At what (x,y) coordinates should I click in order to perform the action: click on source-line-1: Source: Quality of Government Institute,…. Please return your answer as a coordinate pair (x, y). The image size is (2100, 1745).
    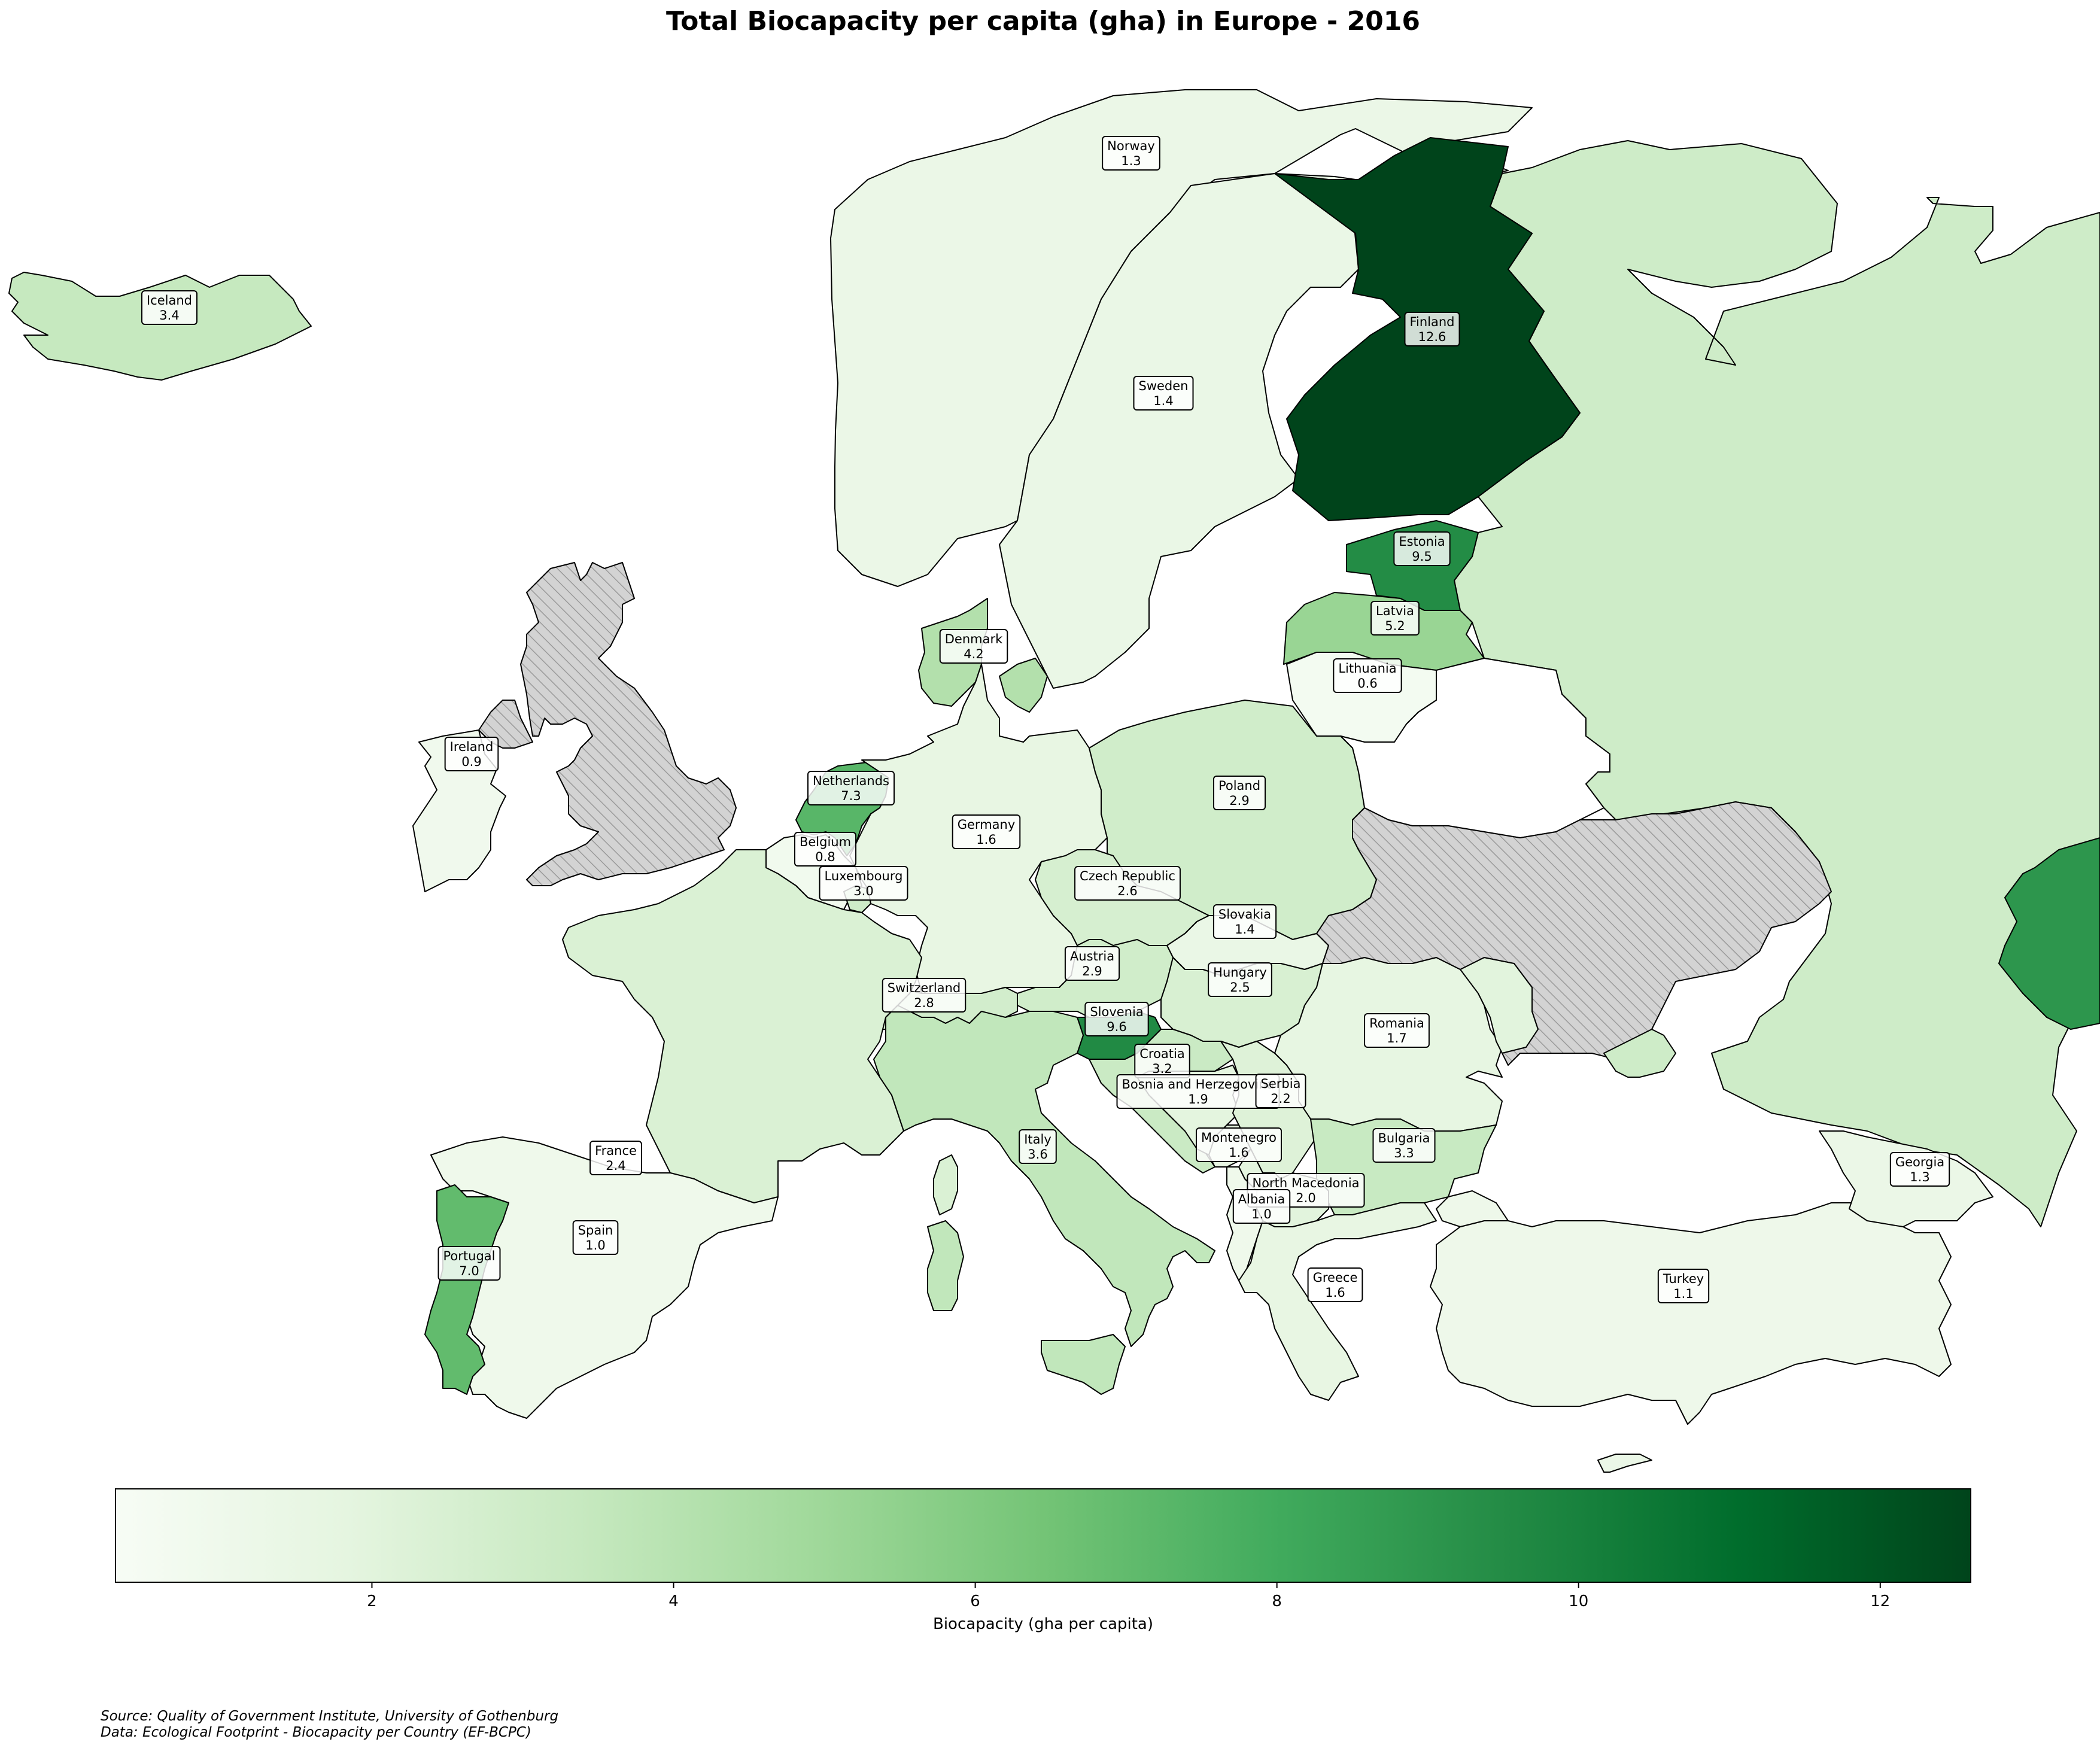
    Looking at the image, I should click on (330, 1716).